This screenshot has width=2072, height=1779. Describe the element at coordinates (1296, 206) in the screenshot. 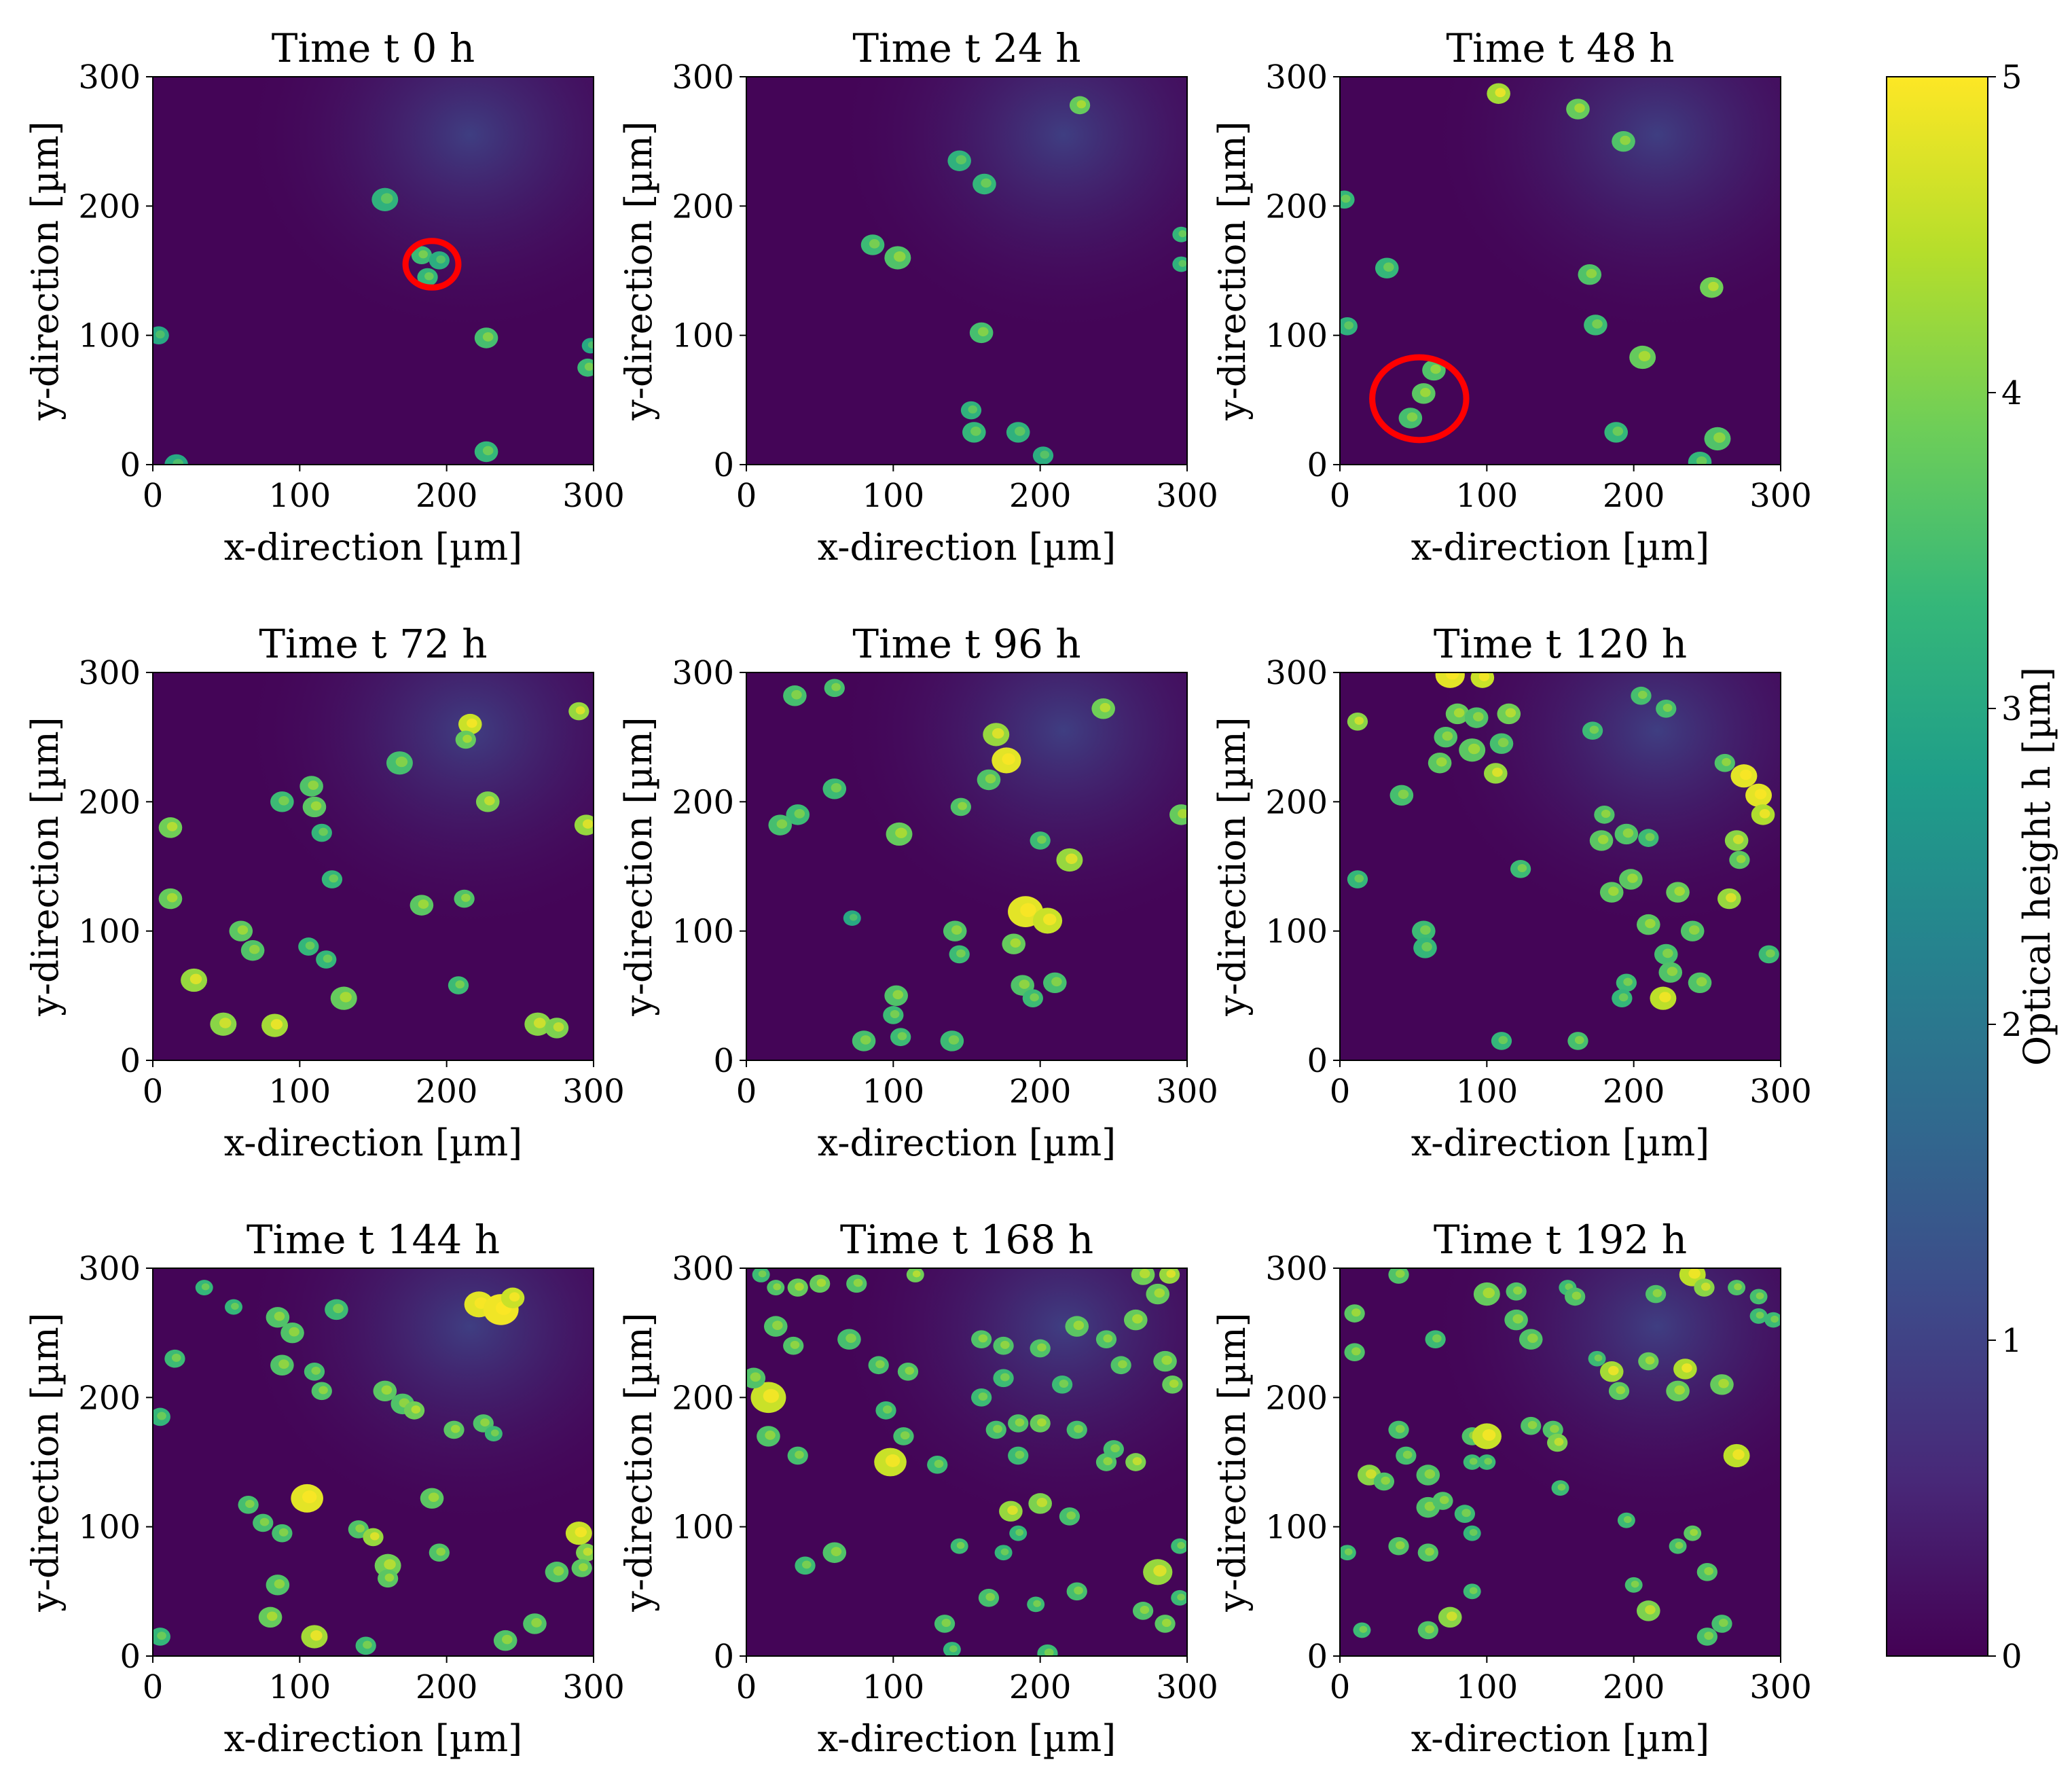

I see `y-tick-label: 200` at that location.